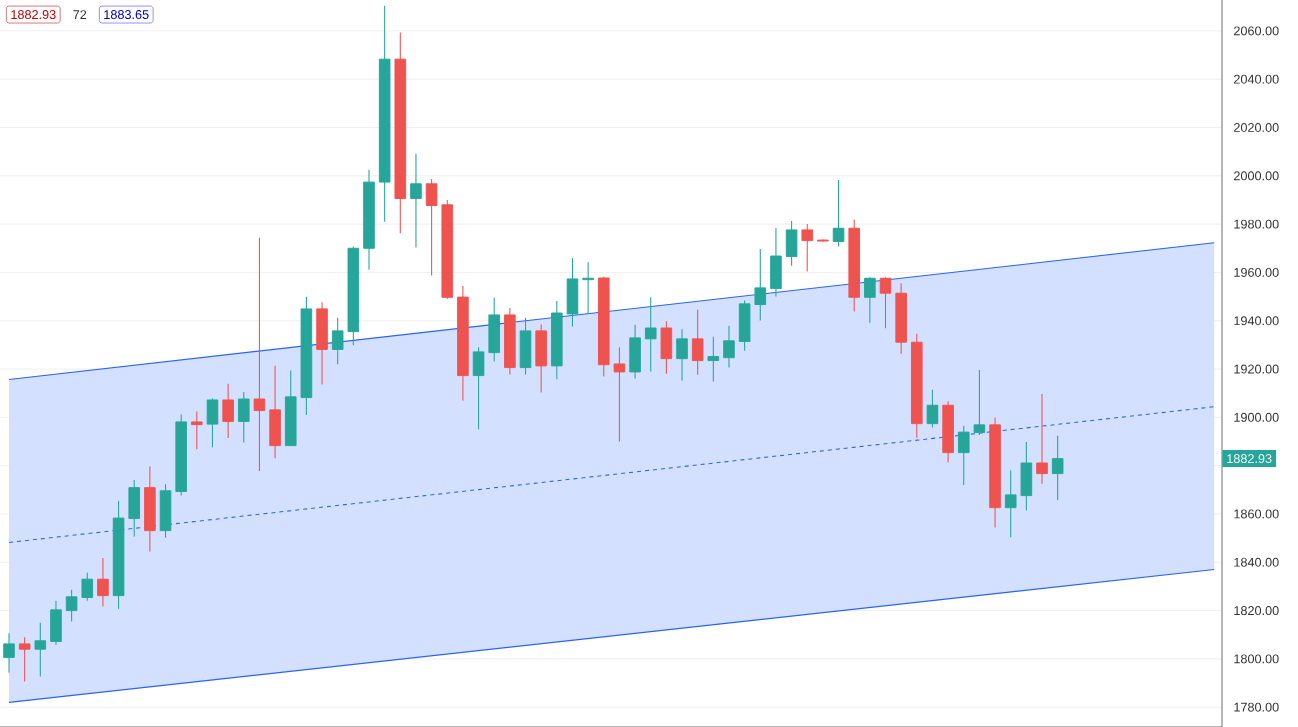 The image size is (1298, 727). Describe the element at coordinates (1256, 31) in the screenshot. I see `y-tick-label: 2060.00` at that location.